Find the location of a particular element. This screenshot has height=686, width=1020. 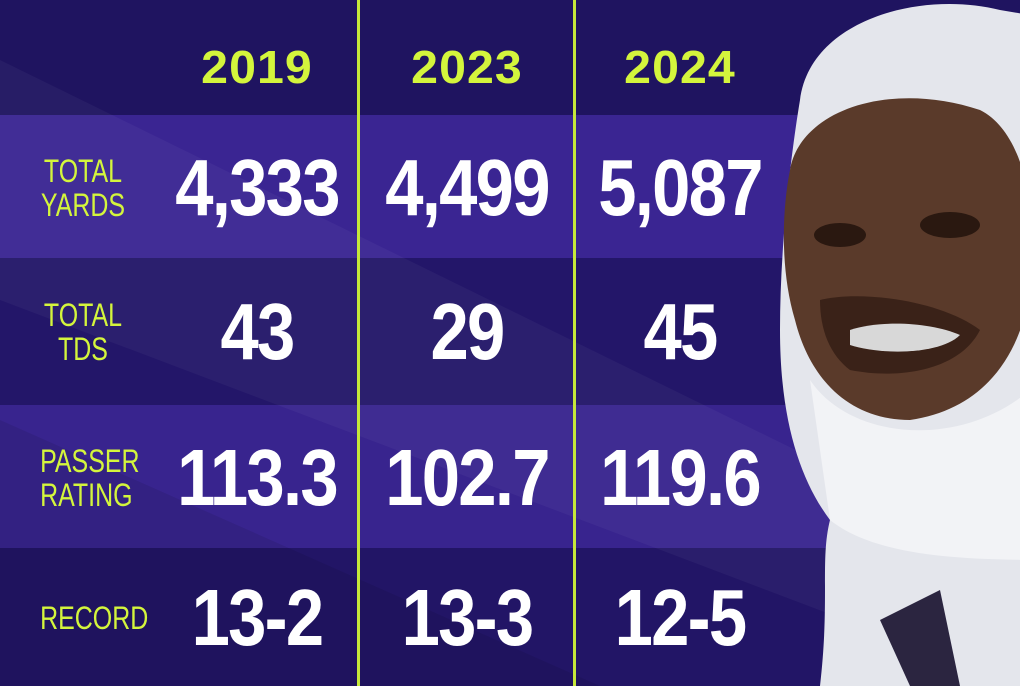

stat-value: 13-2 is located at coordinates (258, 617).